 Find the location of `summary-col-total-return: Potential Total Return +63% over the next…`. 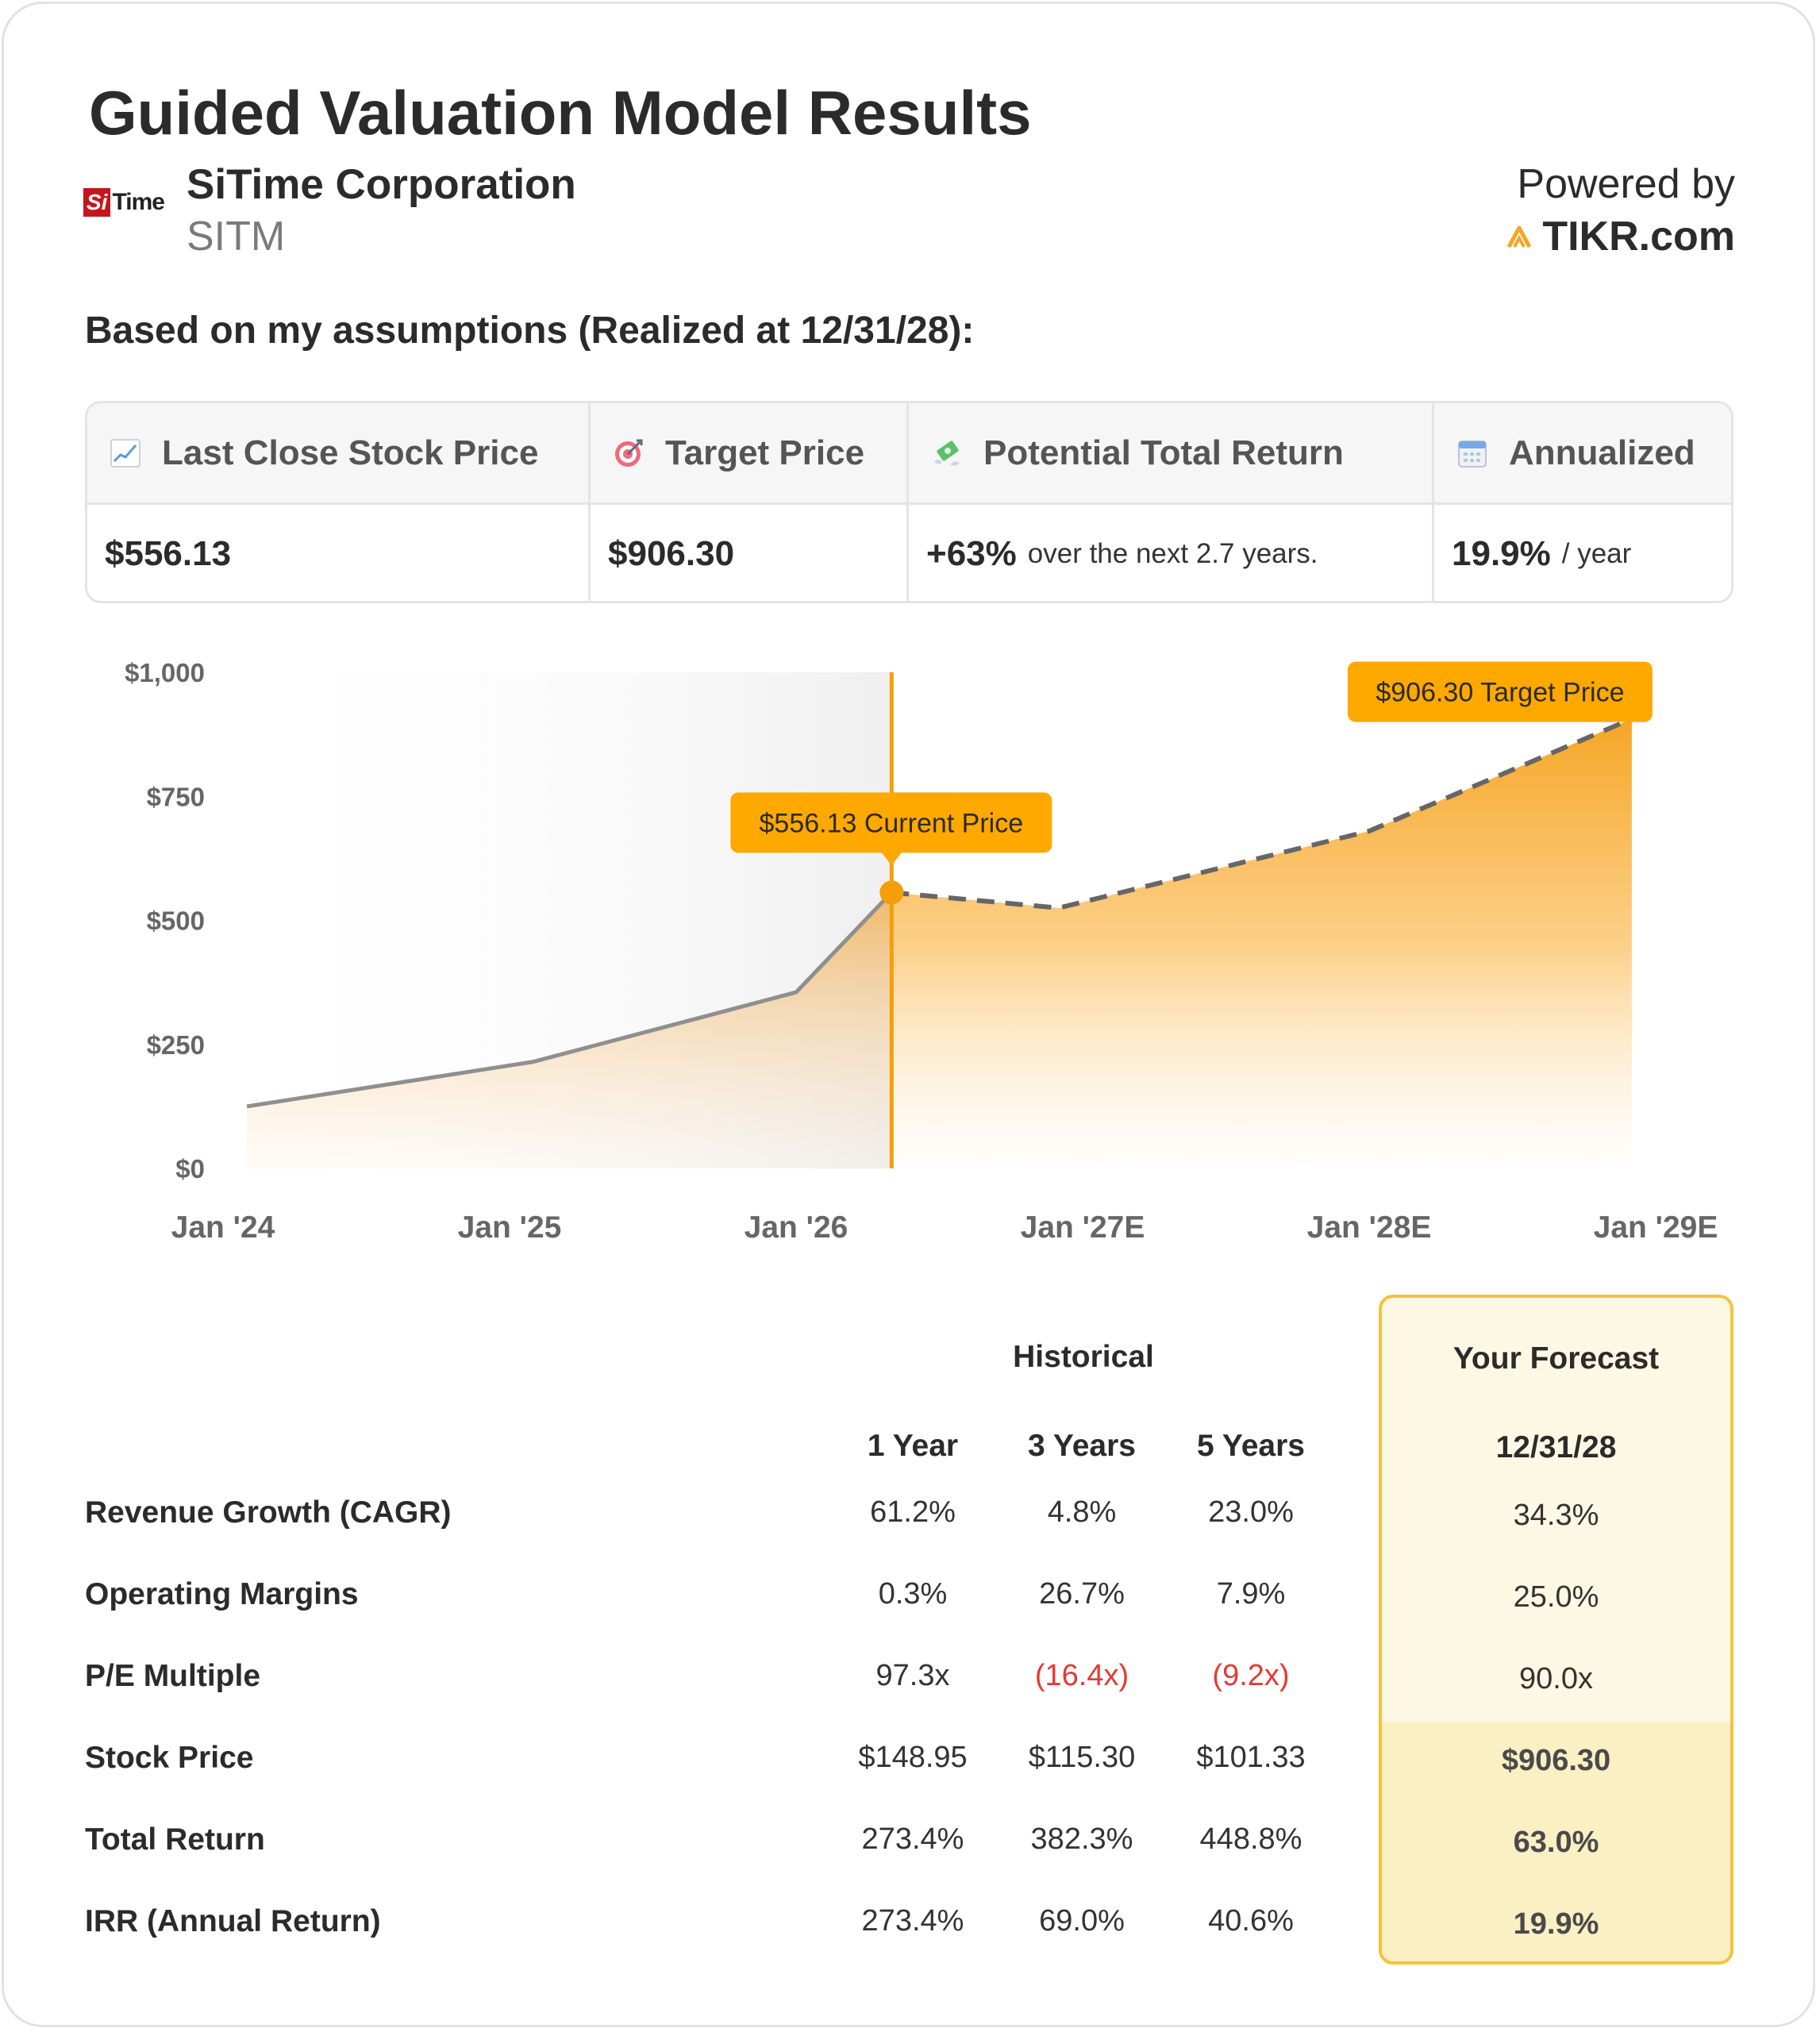

summary-col-total-return: Potential Total Return +63% over the next… is located at coordinates (1171, 502).